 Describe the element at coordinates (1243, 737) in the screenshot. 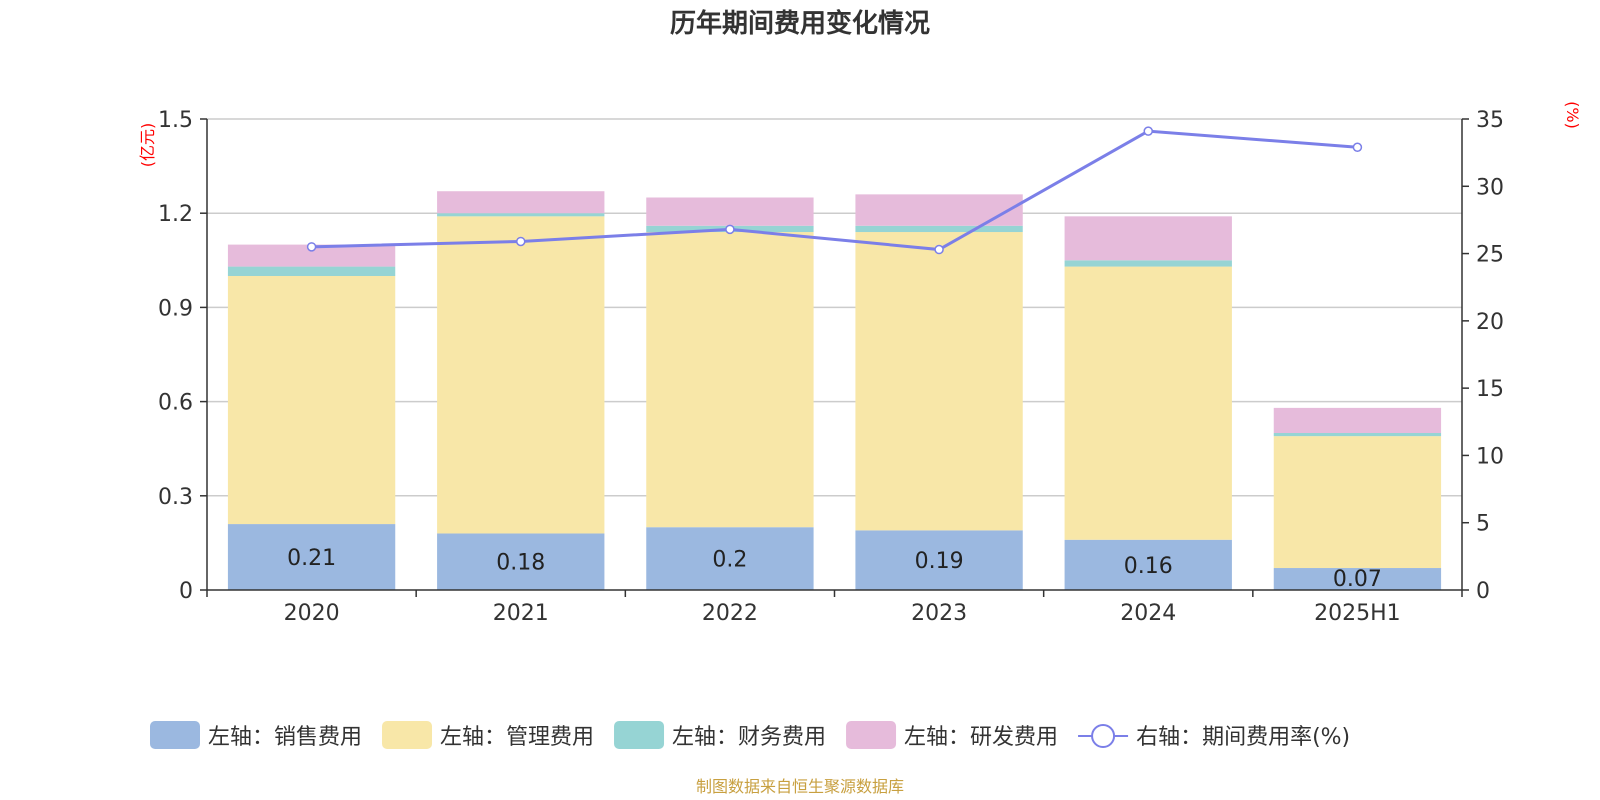

I see `legend-label: 右轴：期间费用率(%)` at that location.